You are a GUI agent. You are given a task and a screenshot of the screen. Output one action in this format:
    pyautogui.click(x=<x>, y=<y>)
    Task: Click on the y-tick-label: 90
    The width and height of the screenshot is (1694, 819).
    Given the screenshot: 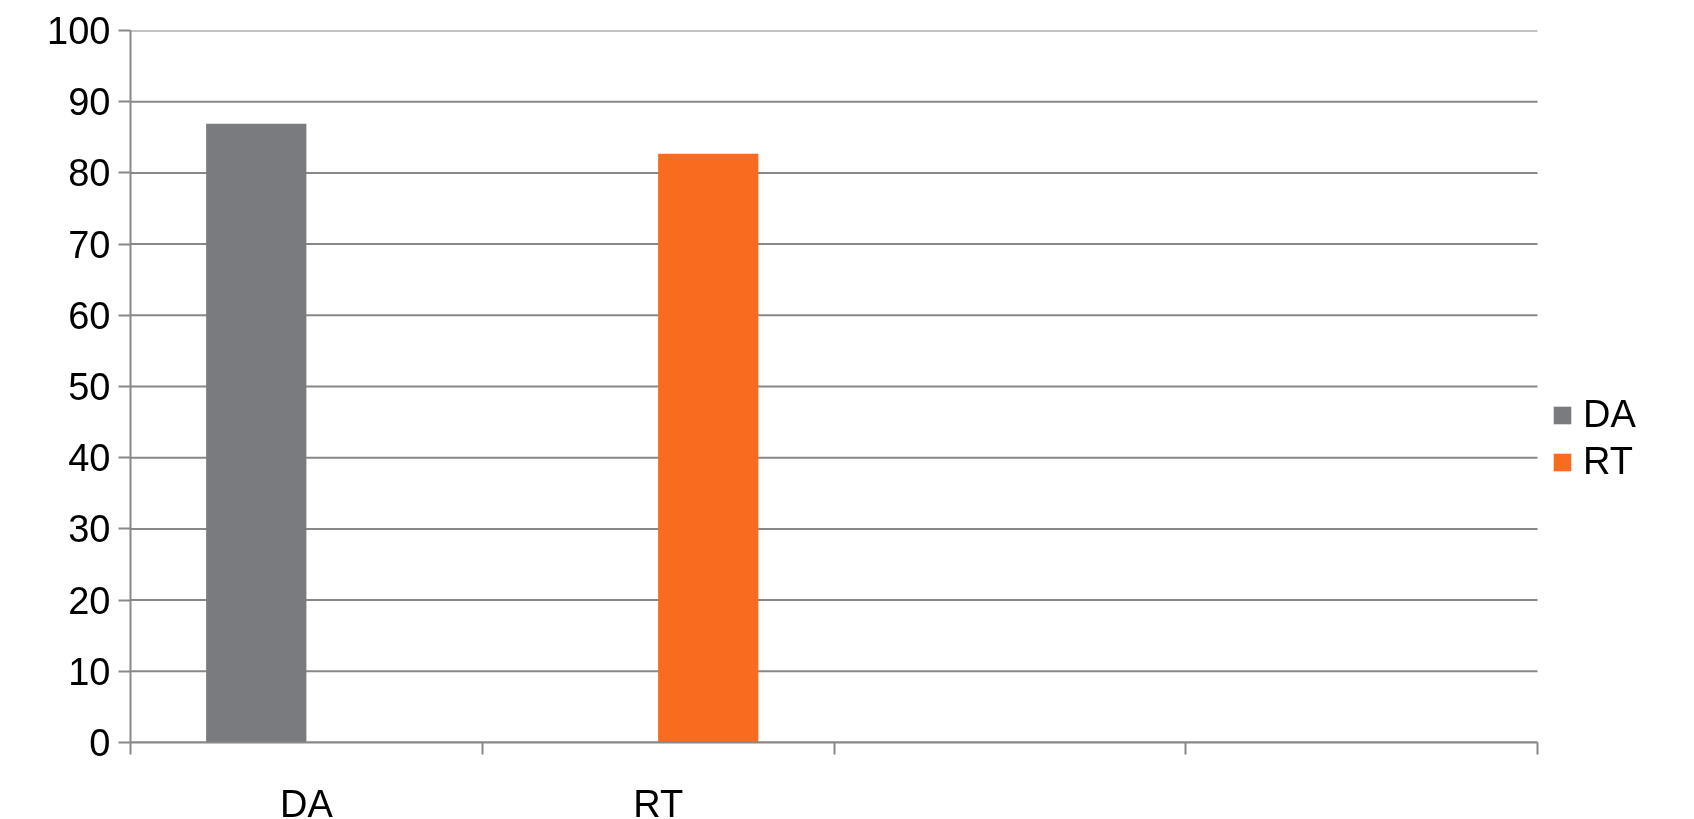 What is the action you would take?
    pyautogui.click(x=89, y=102)
    